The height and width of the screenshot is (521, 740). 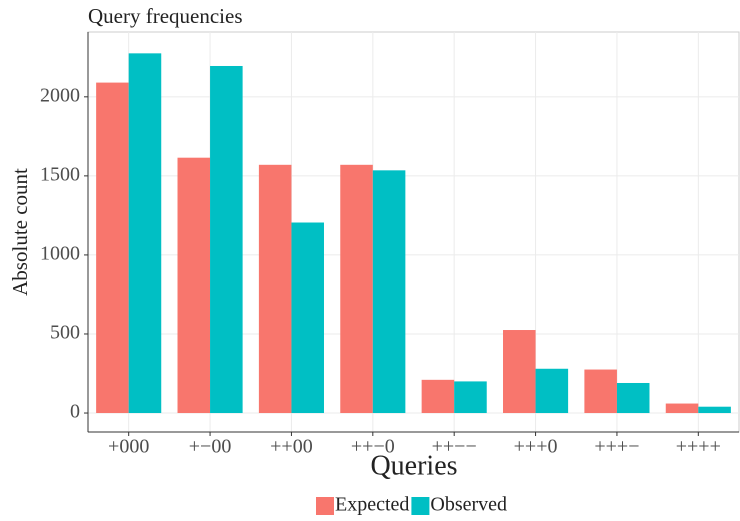 I want to click on chart-title: Query frequencies, so click(x=165, y=16).